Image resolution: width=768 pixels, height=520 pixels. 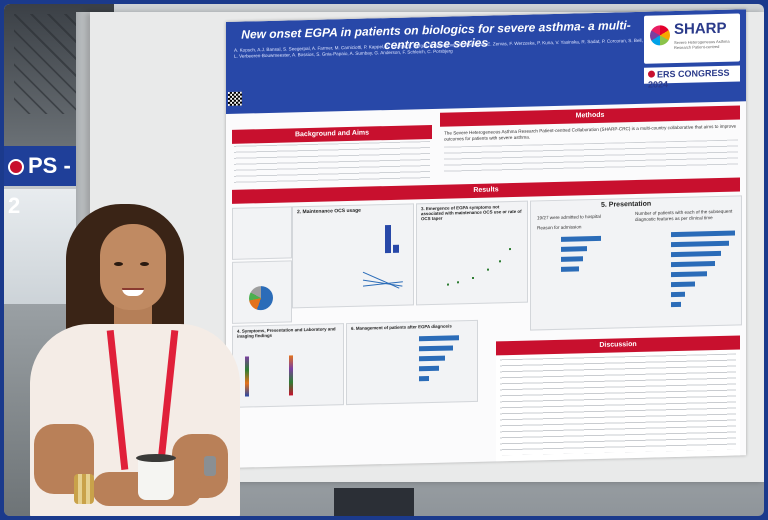 I want to click on wristwatch, so click(x=210, y=466).